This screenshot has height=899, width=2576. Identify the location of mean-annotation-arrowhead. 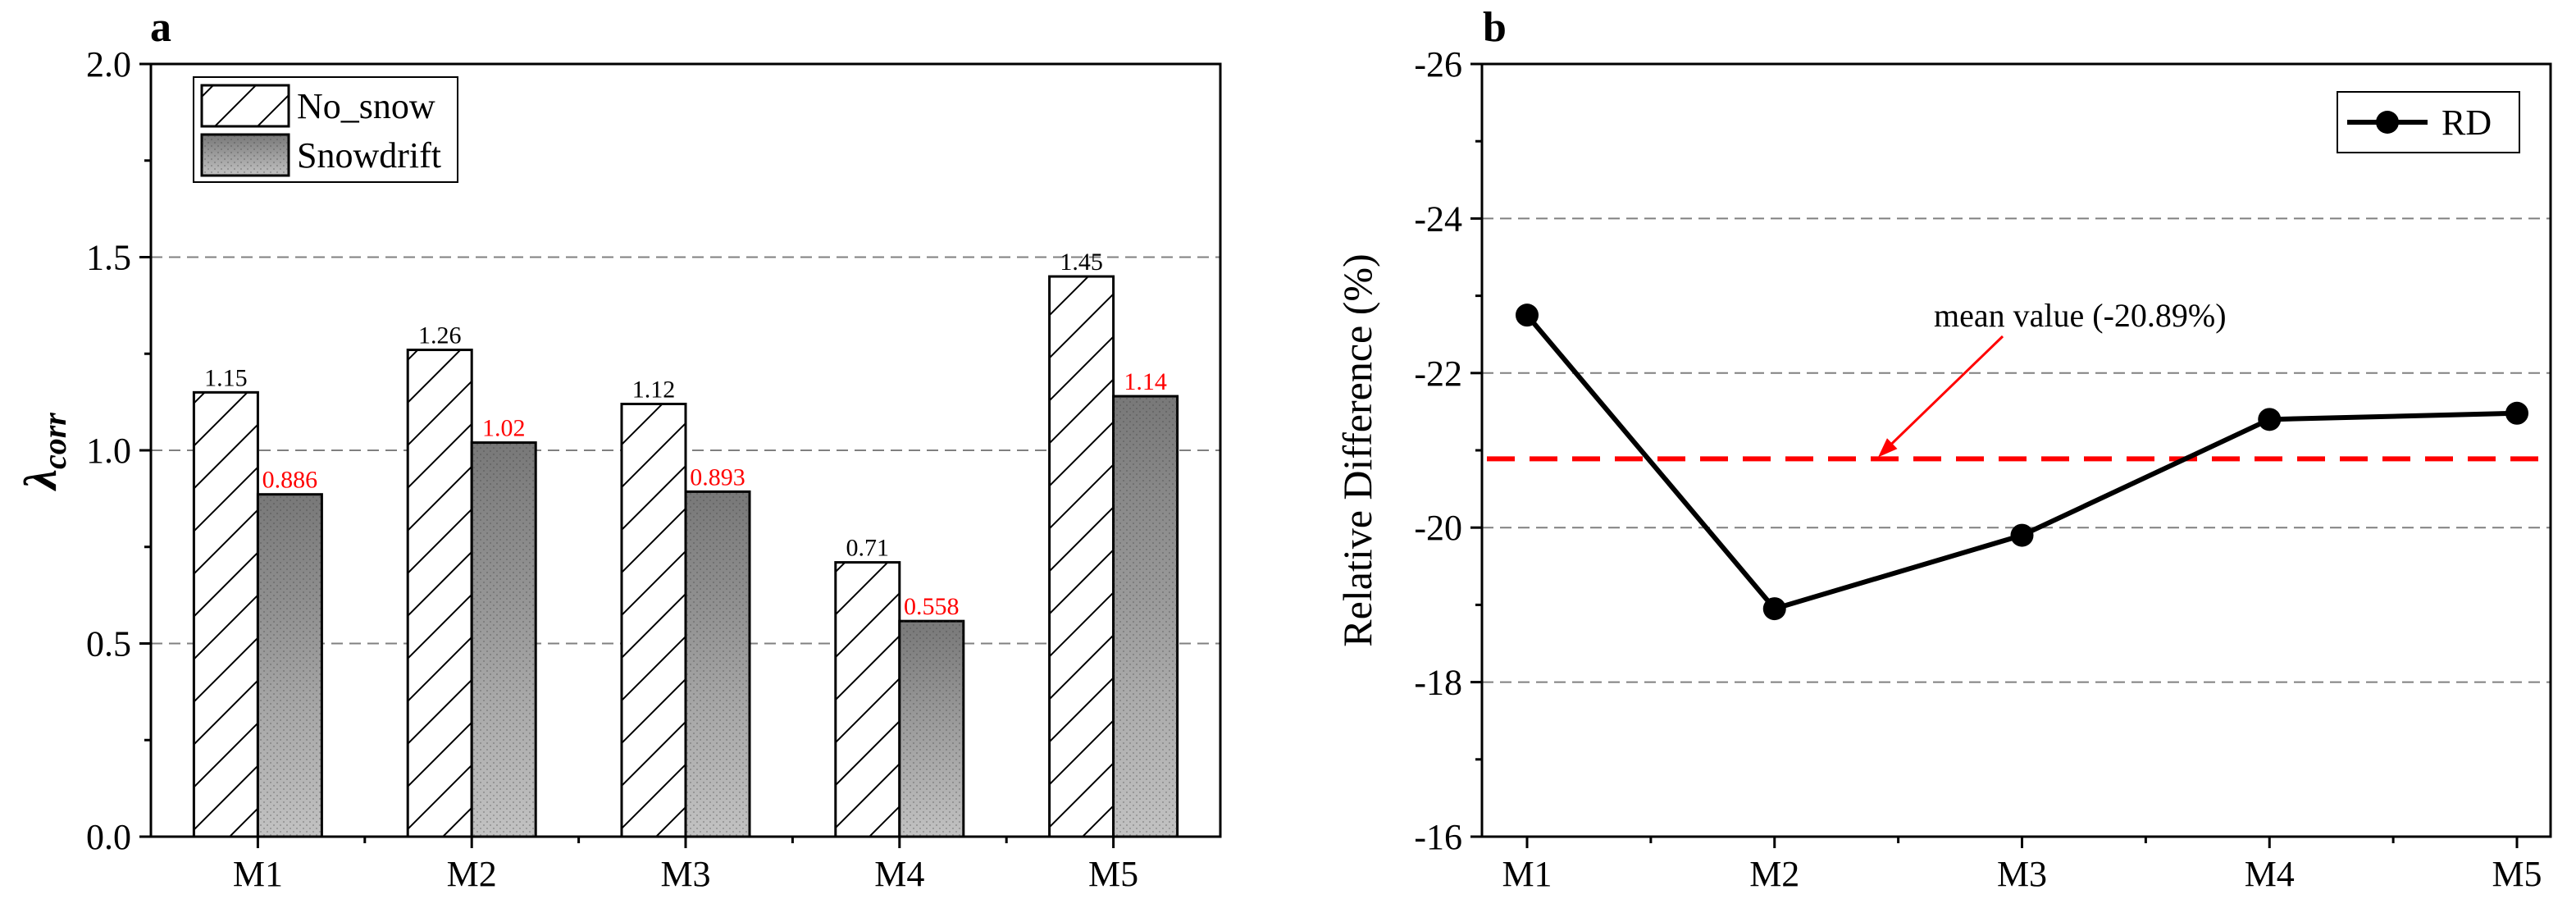
(1888, 448).